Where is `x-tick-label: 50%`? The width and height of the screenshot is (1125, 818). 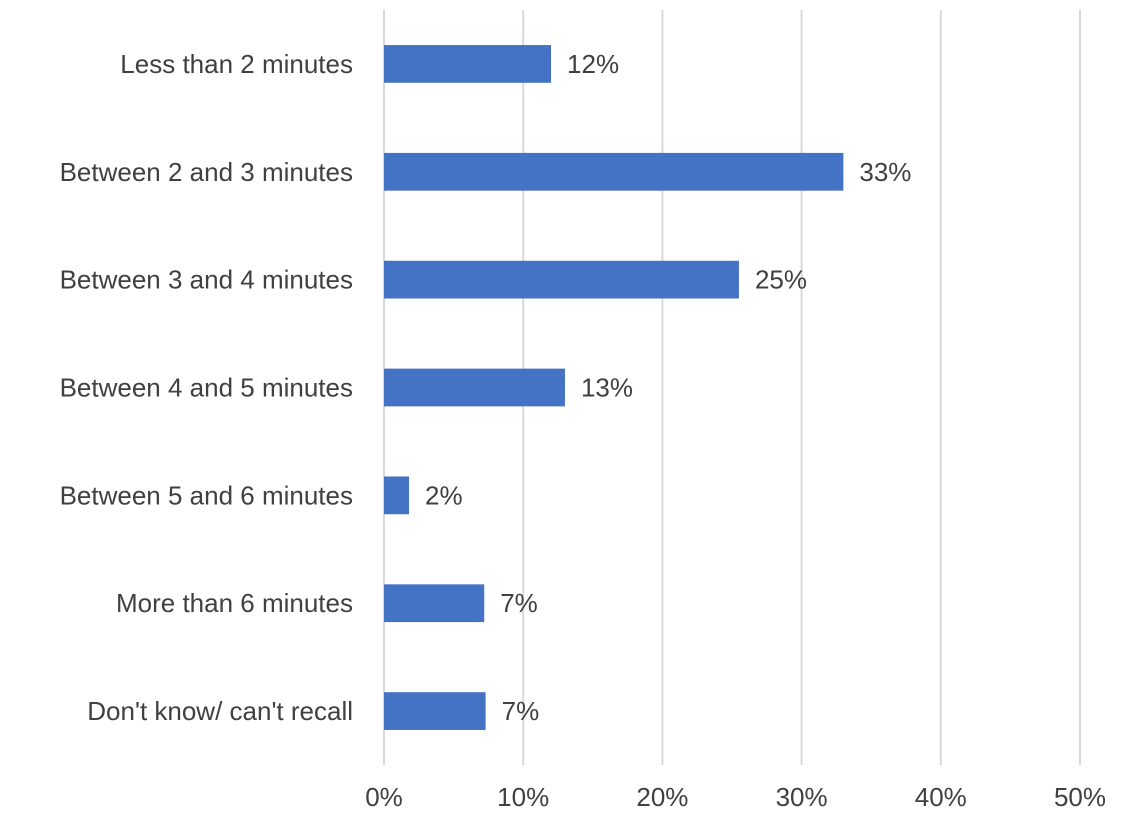
x-tick-label: 50% is located at coordinates (1080, 797).